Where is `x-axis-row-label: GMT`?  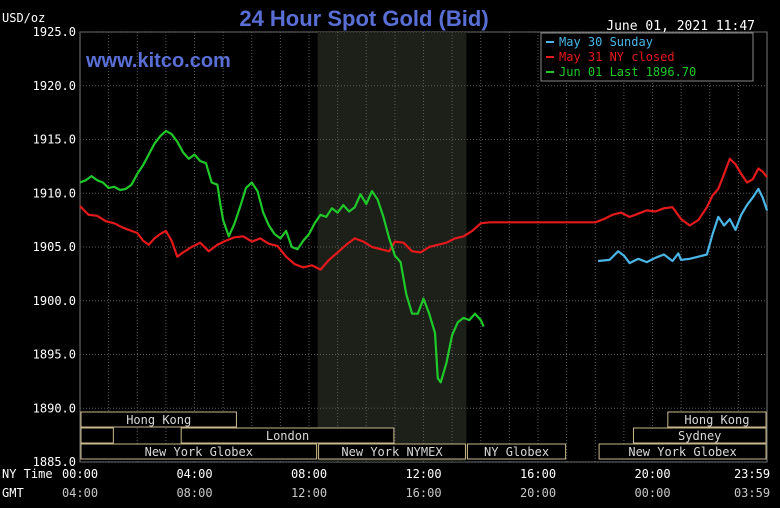
x-axis-row-label: GMT is located at coordinates (13, 493).